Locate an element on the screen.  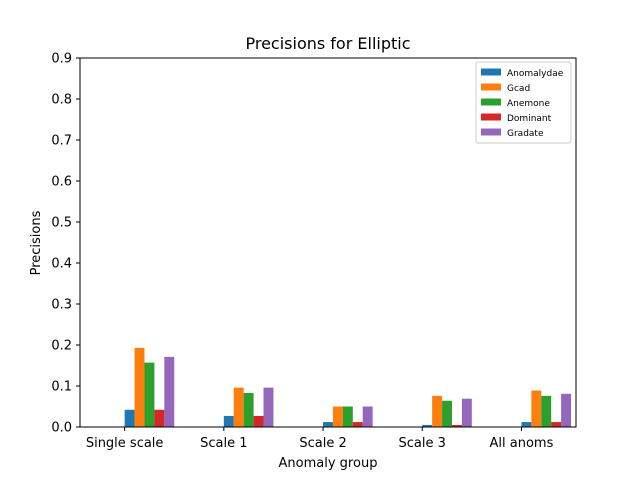
y-tick-label: 0.5 is located at coordinates (61, 223).